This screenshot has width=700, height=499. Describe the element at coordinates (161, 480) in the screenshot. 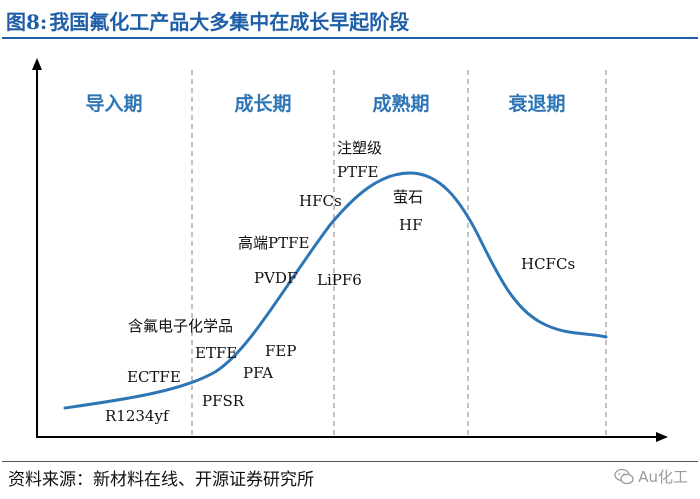

I see `source-note: 资料来源：新材料在线、开源证券研究所` at that location.